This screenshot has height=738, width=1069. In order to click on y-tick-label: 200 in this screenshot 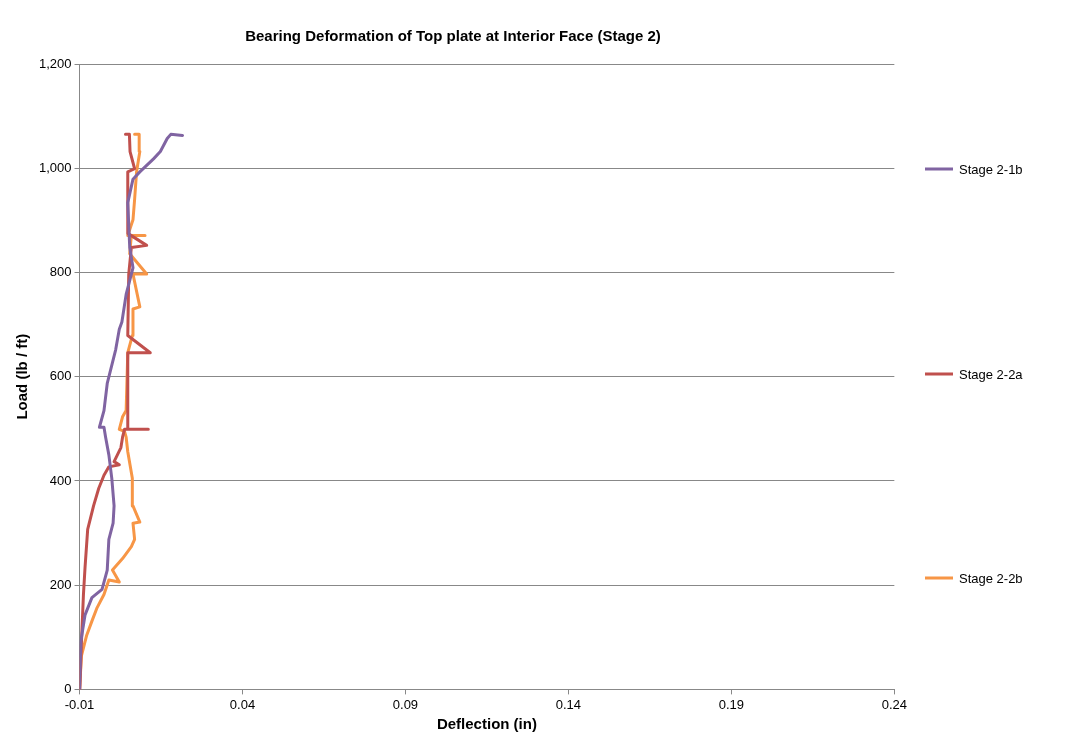, I will do `click(60, 584)`.